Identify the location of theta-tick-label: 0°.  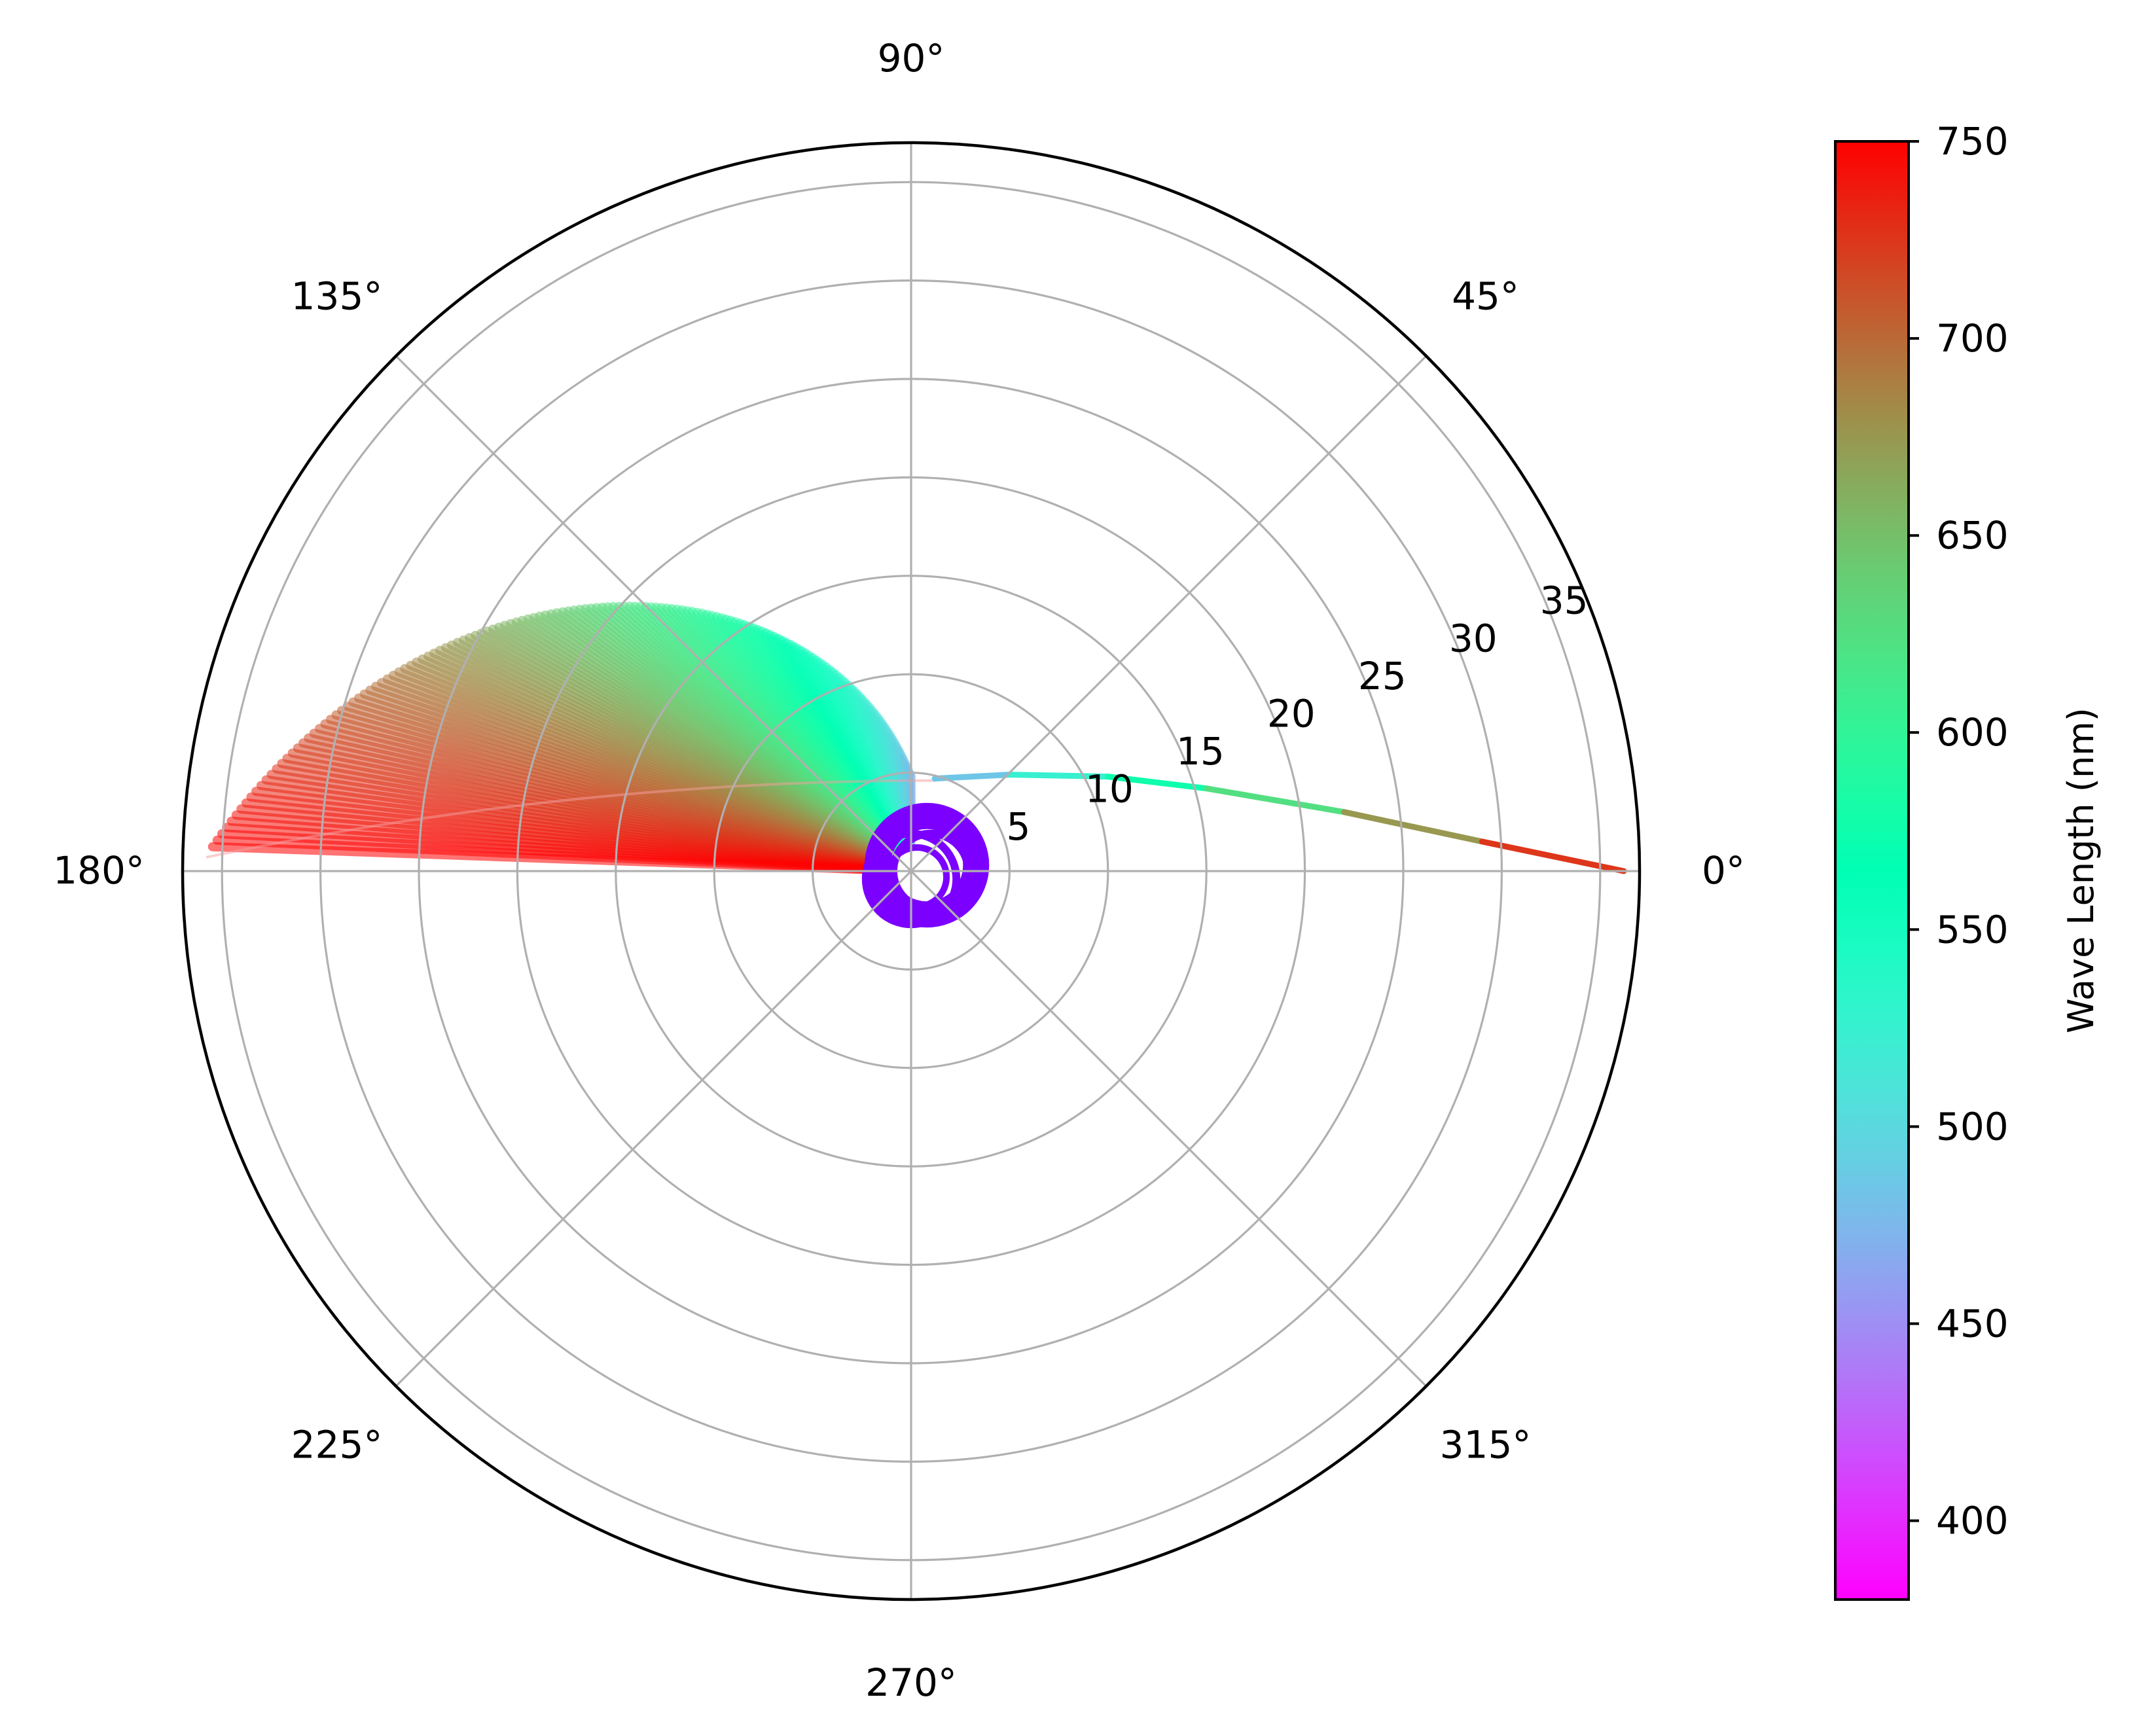
(1723, 870).